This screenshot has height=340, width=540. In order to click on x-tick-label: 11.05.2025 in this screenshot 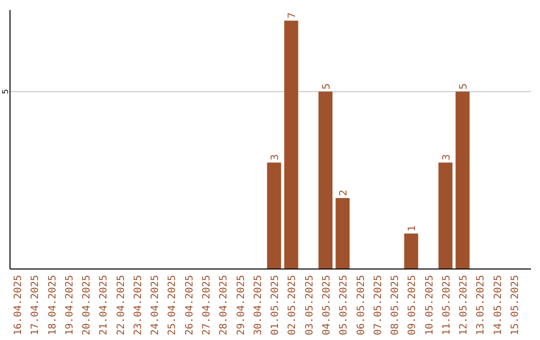, I will do `click(446, 305)`.